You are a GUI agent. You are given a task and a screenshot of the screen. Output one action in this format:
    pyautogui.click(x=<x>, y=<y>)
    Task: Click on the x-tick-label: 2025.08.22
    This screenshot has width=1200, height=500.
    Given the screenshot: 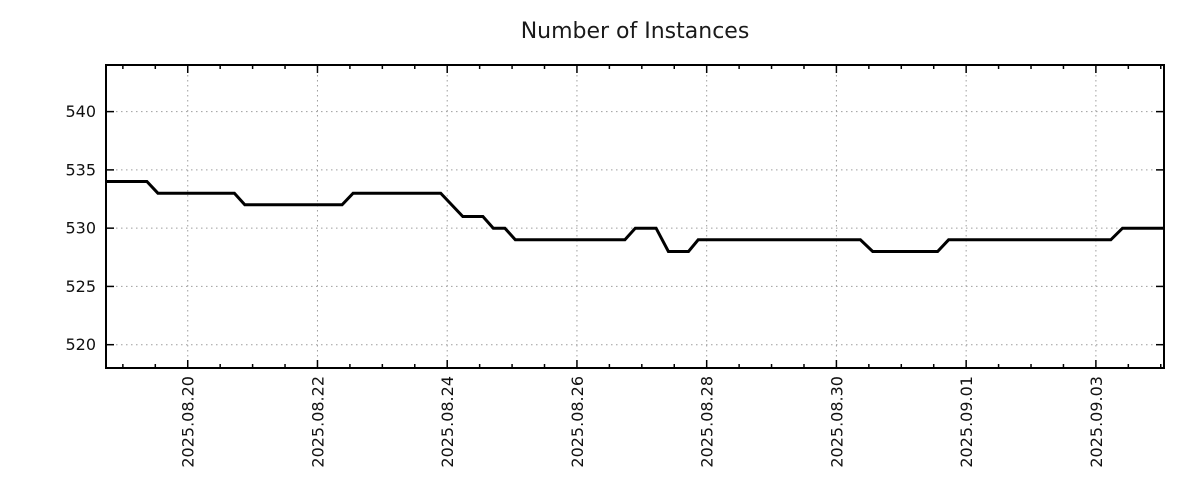 What is the action you would take?
    pyautogui.click(x=317, y=422)
    